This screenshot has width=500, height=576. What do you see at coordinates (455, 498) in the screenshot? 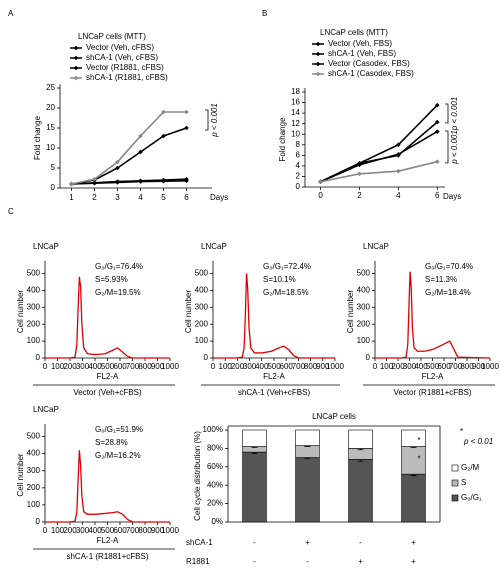
I see `legend-swatch` at bounding box center [455, 498].